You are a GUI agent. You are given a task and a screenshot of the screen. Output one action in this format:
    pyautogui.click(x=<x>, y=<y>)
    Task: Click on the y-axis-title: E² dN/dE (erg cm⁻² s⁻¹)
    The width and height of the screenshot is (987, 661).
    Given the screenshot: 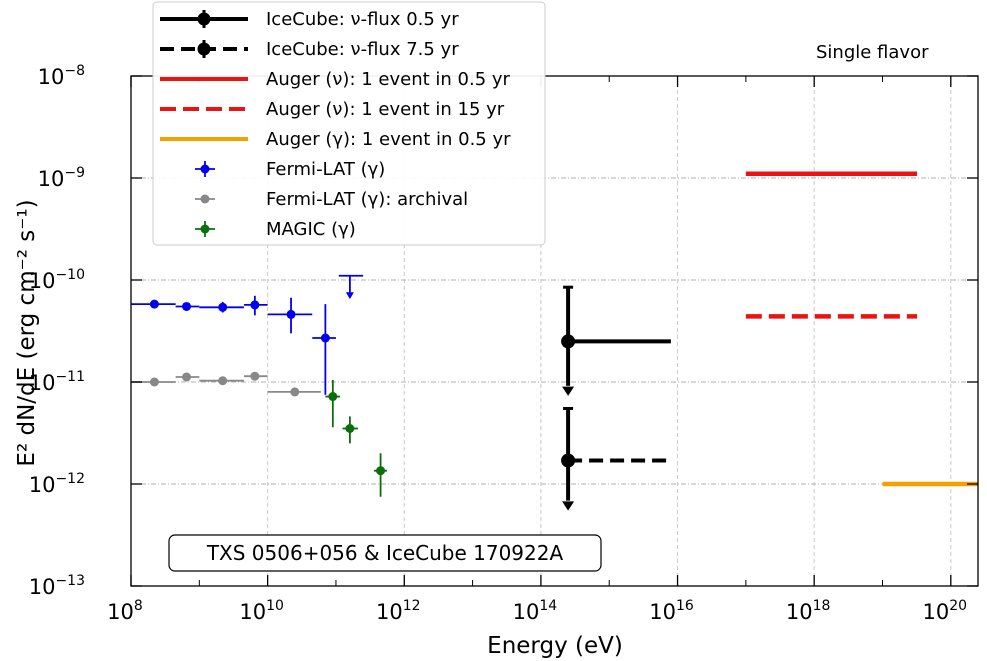 What is the action you would take?
    pyautogui.click(x=27, y=332)
    